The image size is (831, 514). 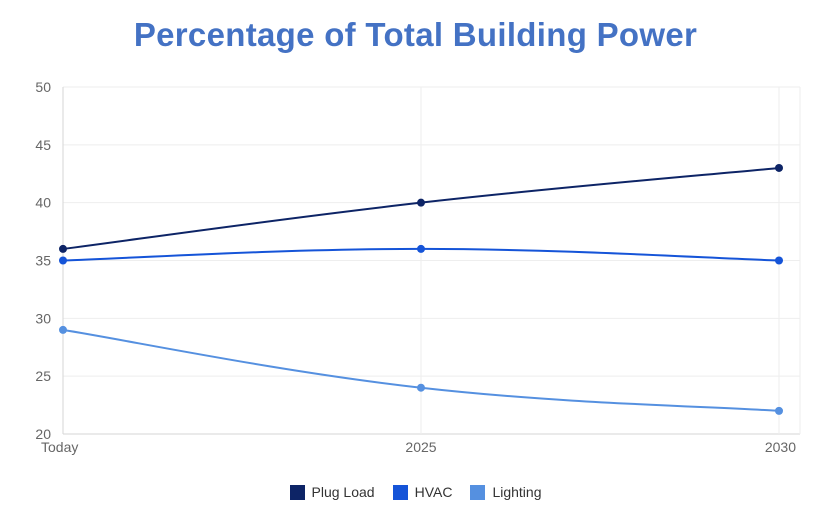 I want to click on y-tick-label: 30, so click(x=43, y=318).